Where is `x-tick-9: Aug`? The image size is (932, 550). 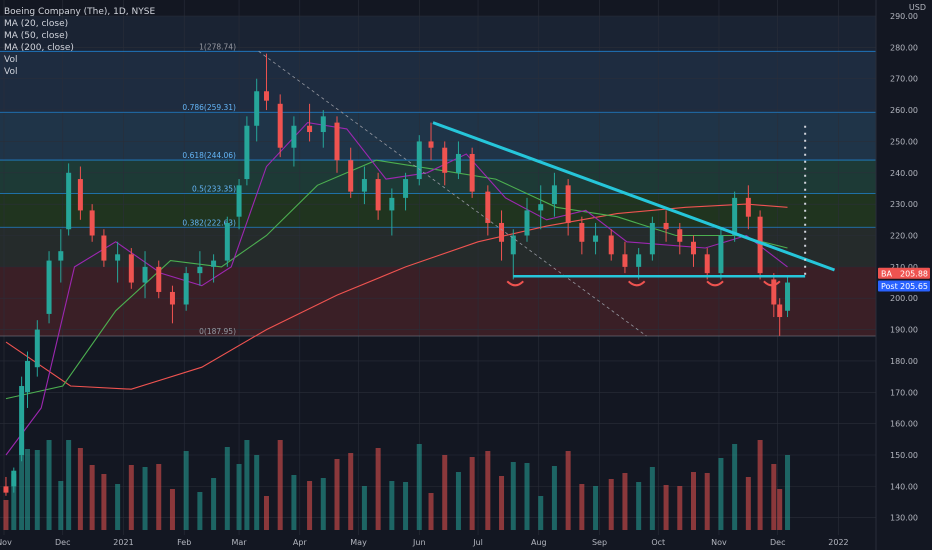 x-tick-9: Aug is located at coordinates (539, 542).